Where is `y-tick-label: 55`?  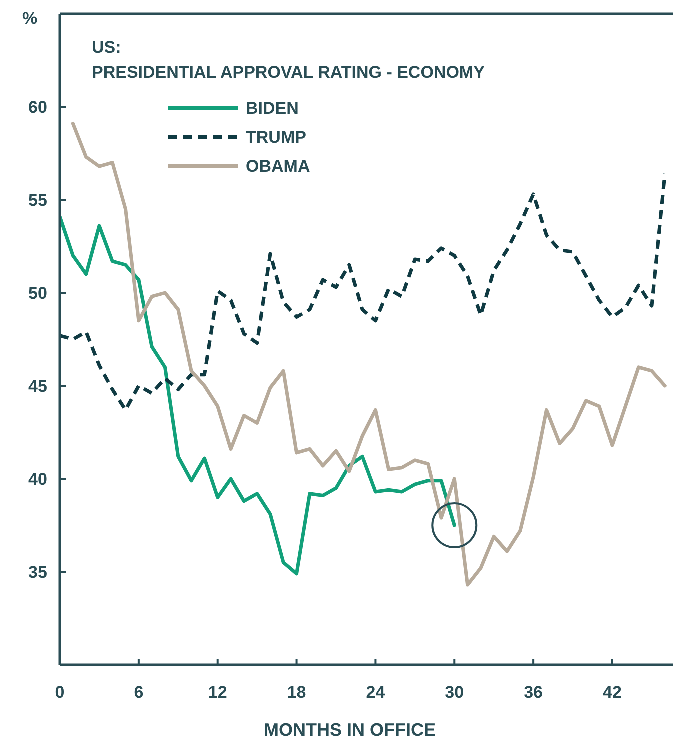
y-tick-label: 55 is located at coordinates (38, 200).